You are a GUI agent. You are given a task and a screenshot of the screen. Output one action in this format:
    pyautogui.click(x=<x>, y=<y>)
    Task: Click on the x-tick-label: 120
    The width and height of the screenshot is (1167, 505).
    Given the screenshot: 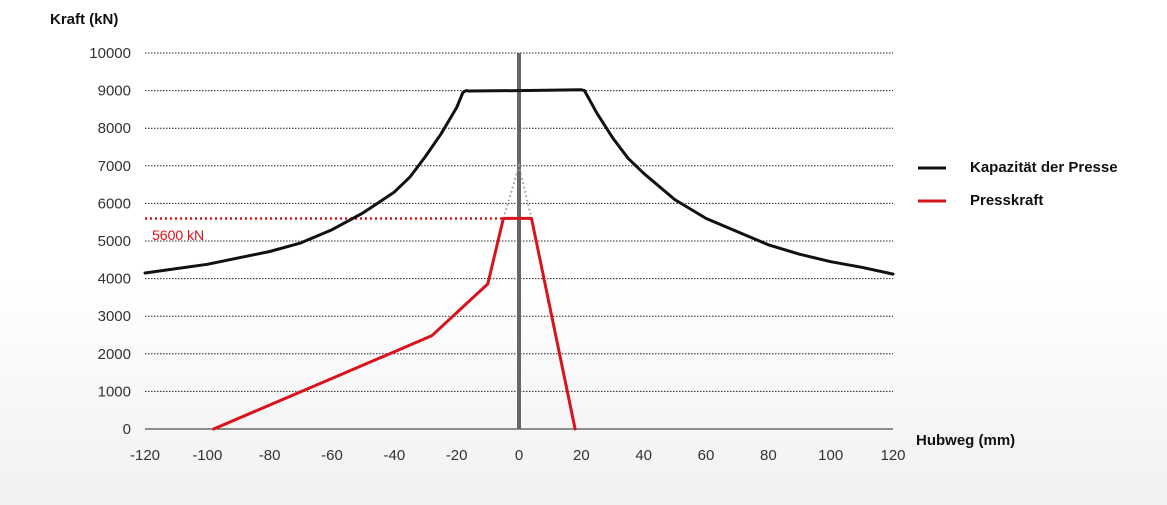 What is the action you would take?
    pyautogui.click(x=892, y=455)
    